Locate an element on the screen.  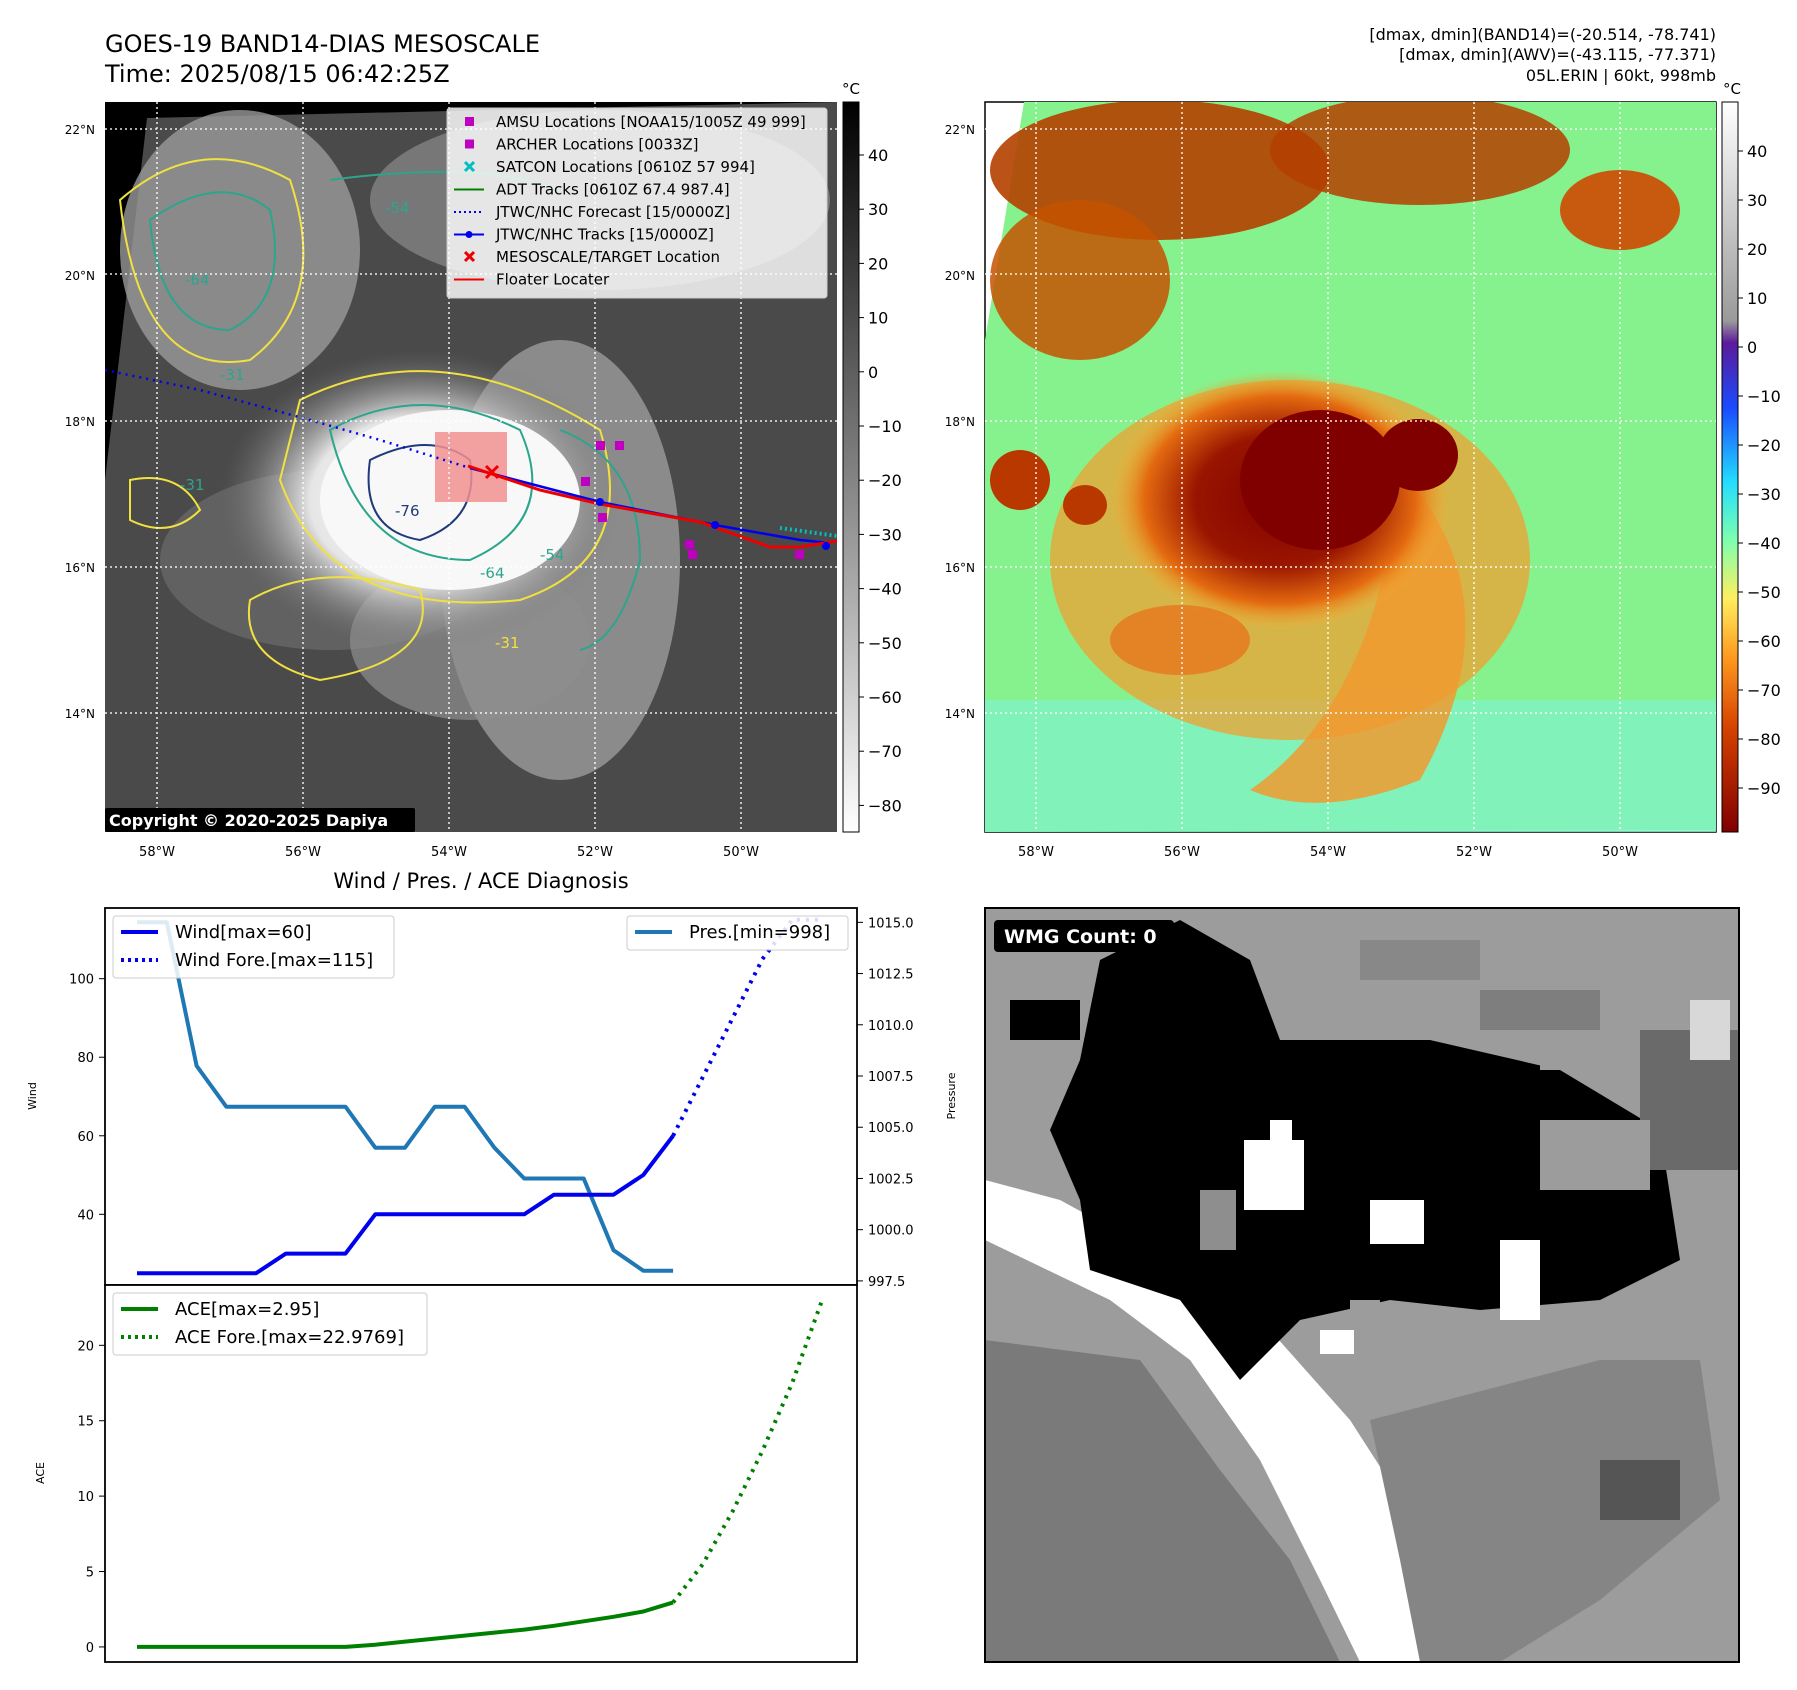
wind-line is located at coordinates (406, 1205).